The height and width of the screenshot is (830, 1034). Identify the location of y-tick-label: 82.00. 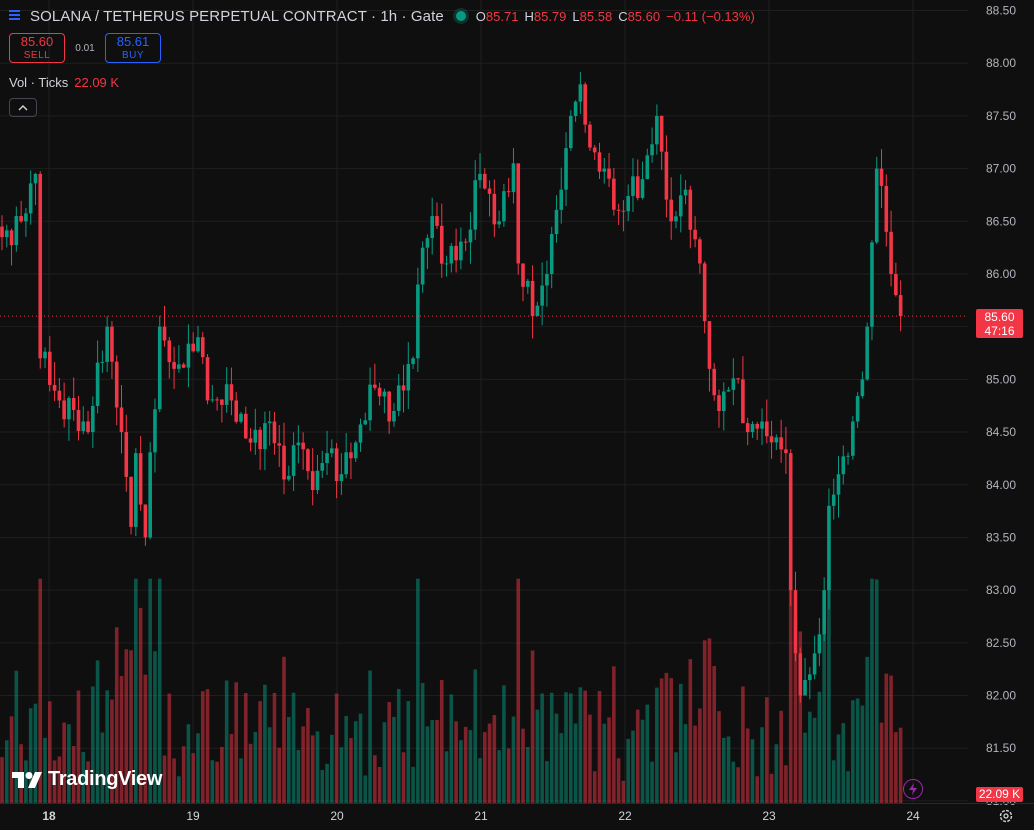
(1001, 696).